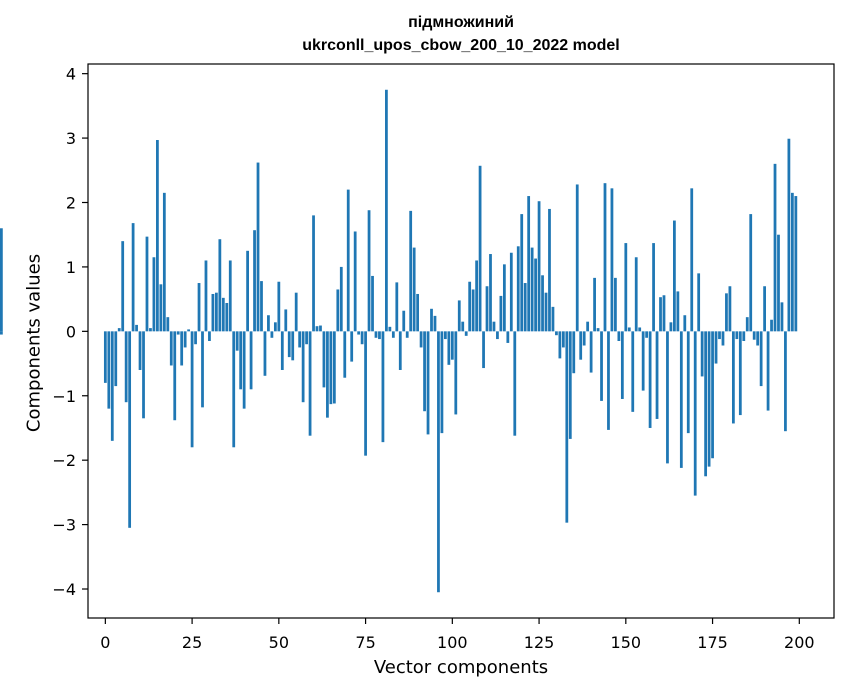  Describe the element at coordinates (71, 267) in the screenshot. I see `y-tick-label: 1` at that location.